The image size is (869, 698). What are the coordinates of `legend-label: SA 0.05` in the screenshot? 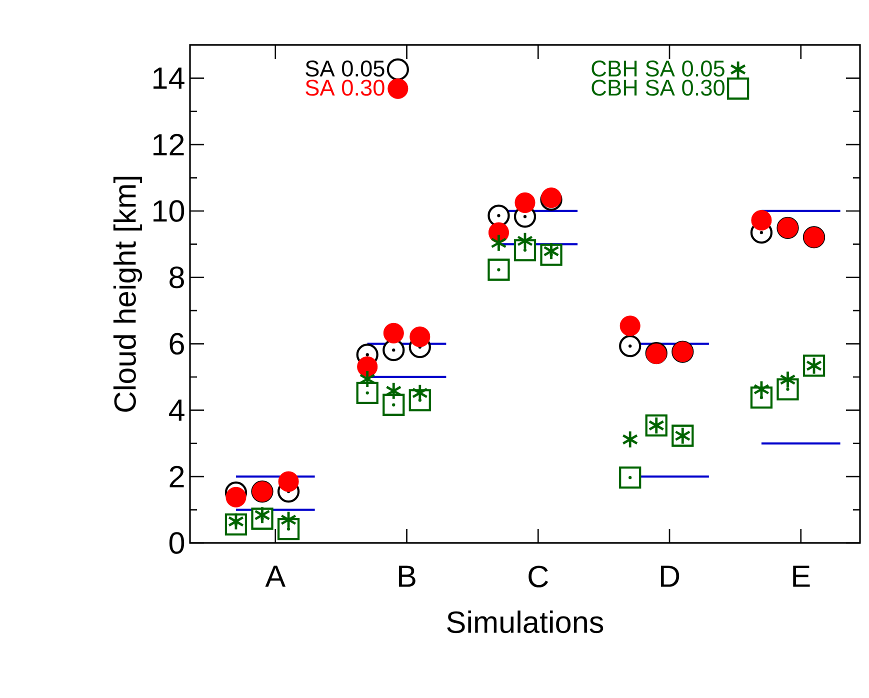 It's located at (345, 68).